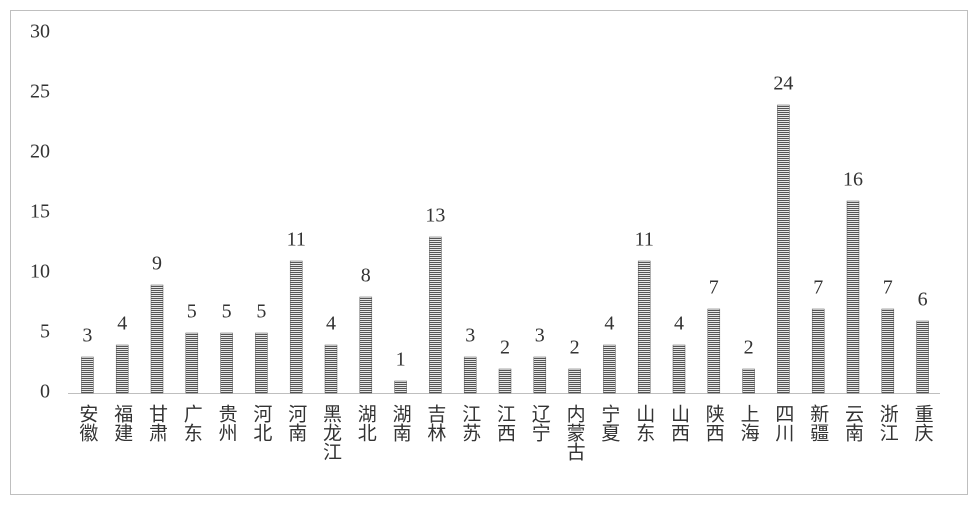  I want to click on data-label: 6, so click(923, 300).